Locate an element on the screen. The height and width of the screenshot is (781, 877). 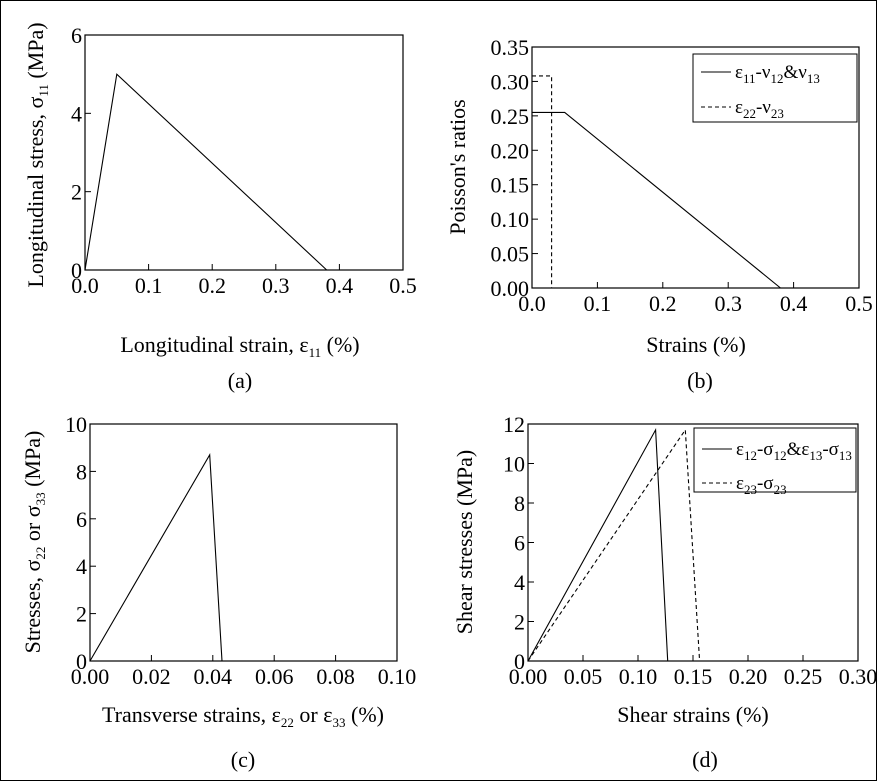
y-tick-label: 0.25 is located at coordinates (510, 116).